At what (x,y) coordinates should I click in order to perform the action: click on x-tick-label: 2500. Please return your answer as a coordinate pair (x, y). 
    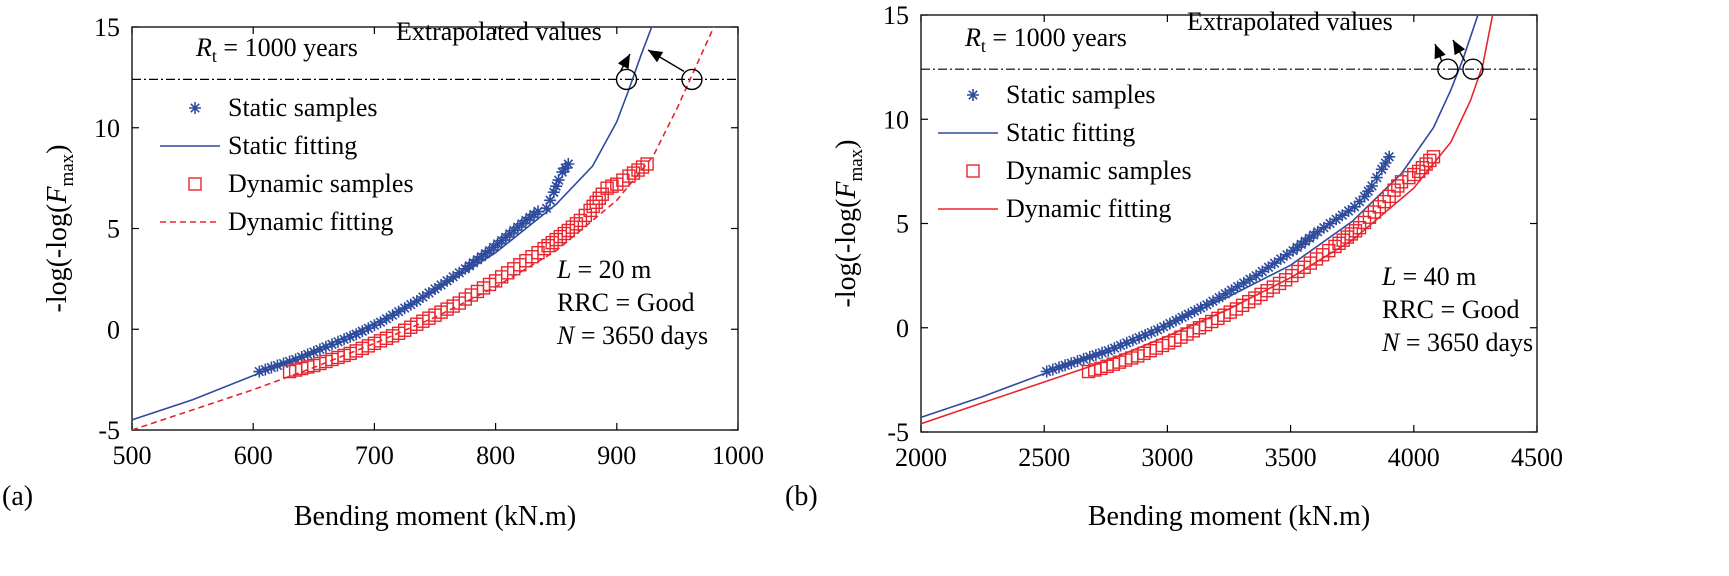
    Looking at the image, I should click on (1044, 457).